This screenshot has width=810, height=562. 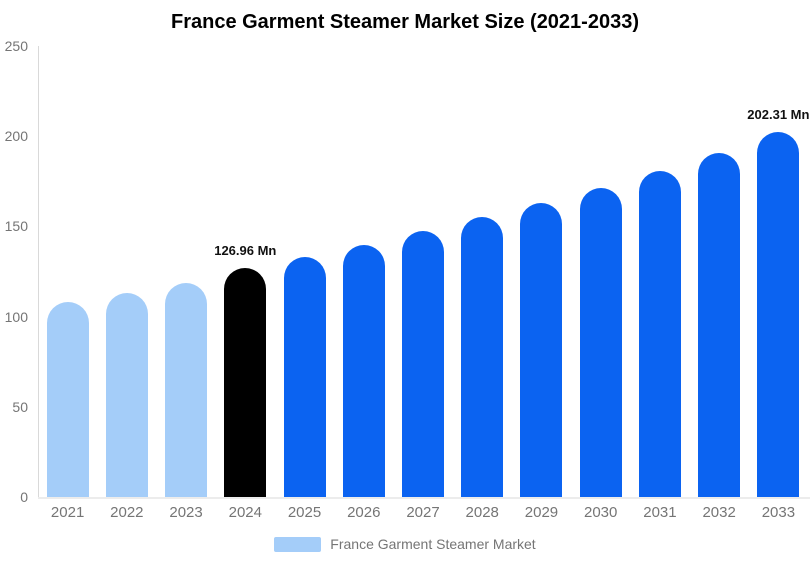 I want to click on legend-swatch-icon, so click(x=298, y=544).